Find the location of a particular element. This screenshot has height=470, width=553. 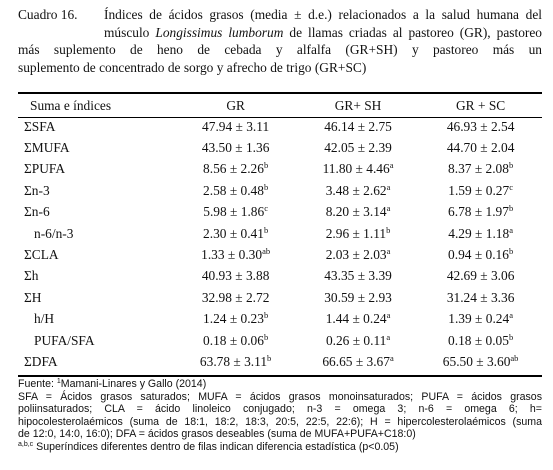

value-cell: 2.03 ± 2.03a is located at coordinates (358, 254).